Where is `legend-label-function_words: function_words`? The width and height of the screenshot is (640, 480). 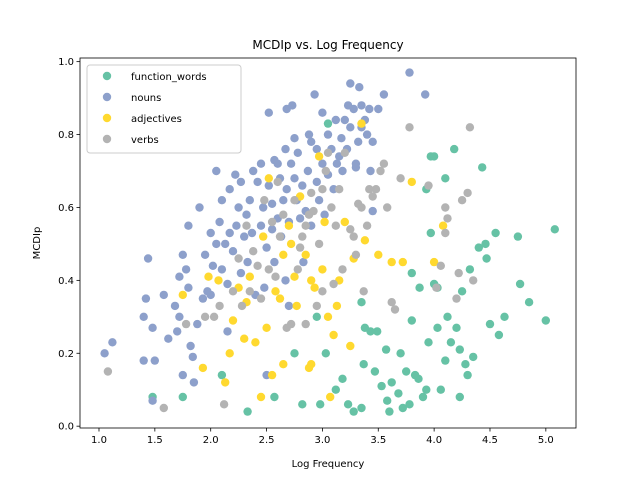
legend-label-function_words: function_words is located at coordinates (169, 77).